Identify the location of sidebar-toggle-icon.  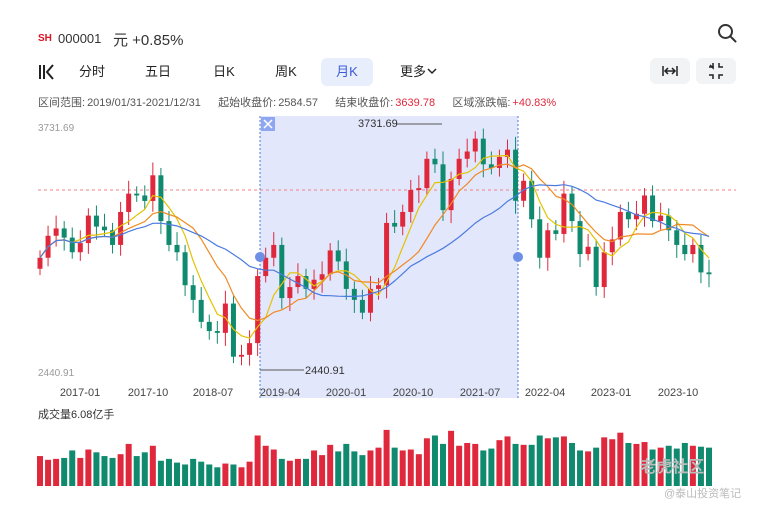
(47, 72).